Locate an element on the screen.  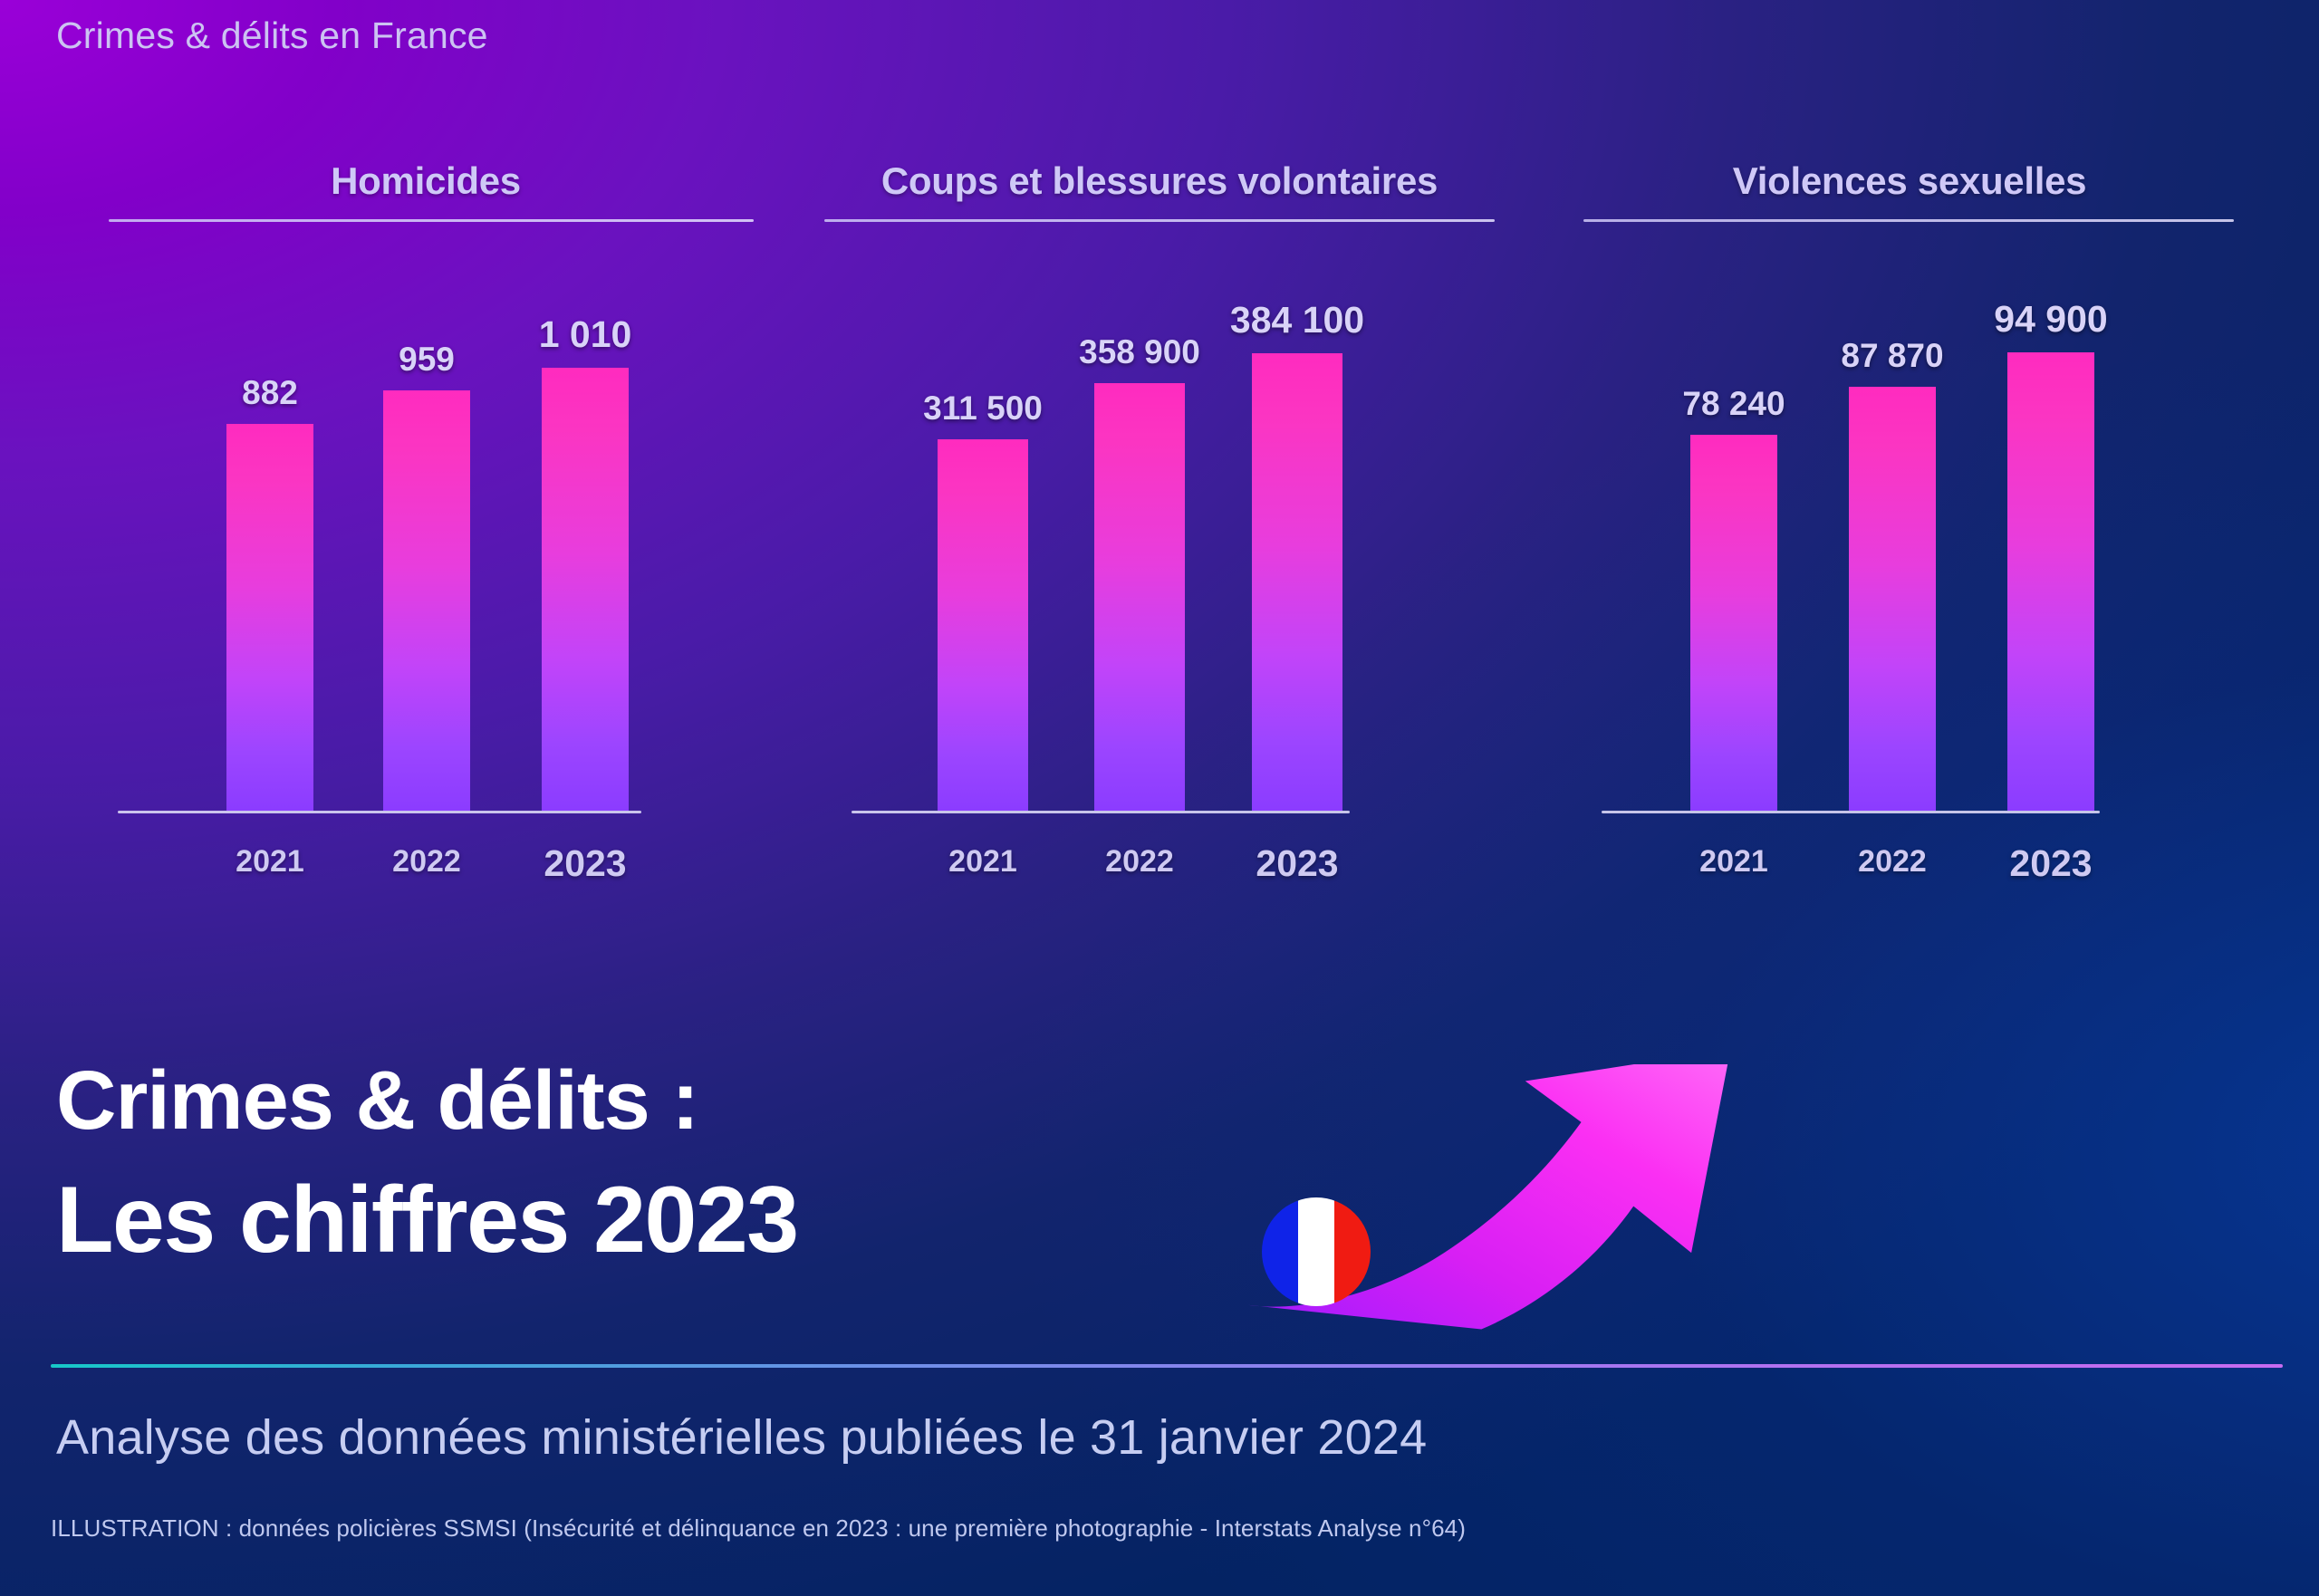
chart-bars: 311 500 2021 358 900 2022 384 100 2023 is located at coordinates (1159, 566).